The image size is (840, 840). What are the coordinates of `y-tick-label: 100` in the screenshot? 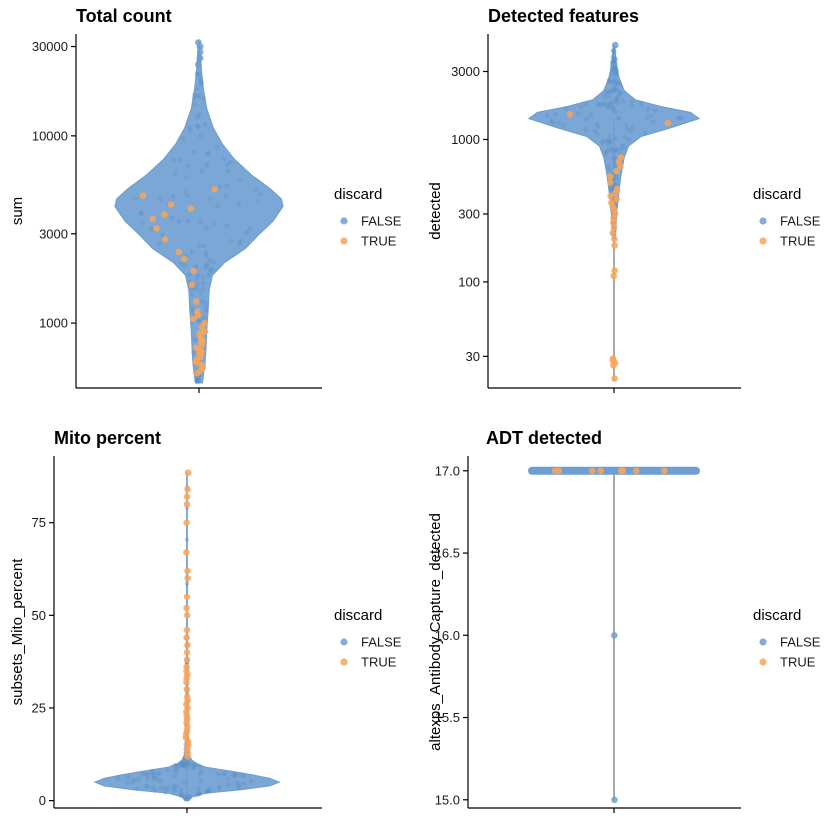 It's located at (469, 281).